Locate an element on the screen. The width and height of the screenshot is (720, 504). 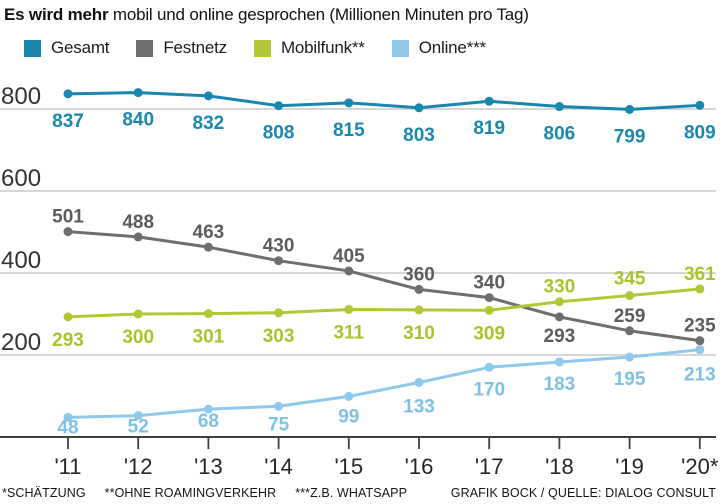
legend-swatch-gesamt is located at coordinates (32, 48).